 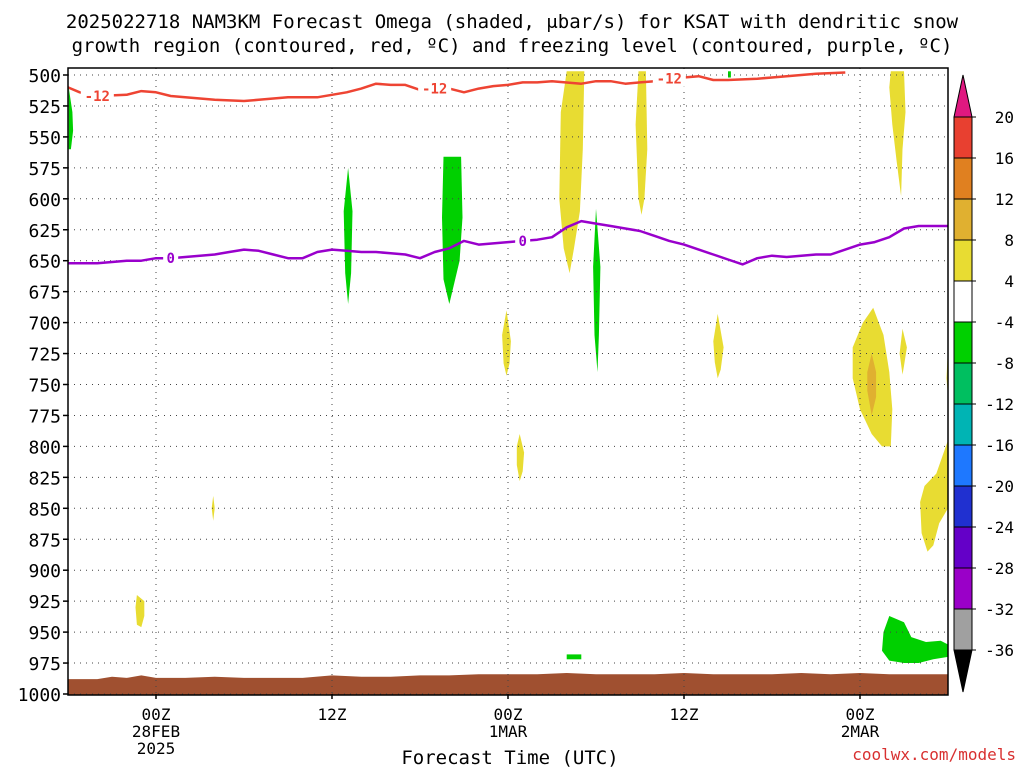 I want to click on credit-text: coolwx.com/models, so click(x=934, y=754).